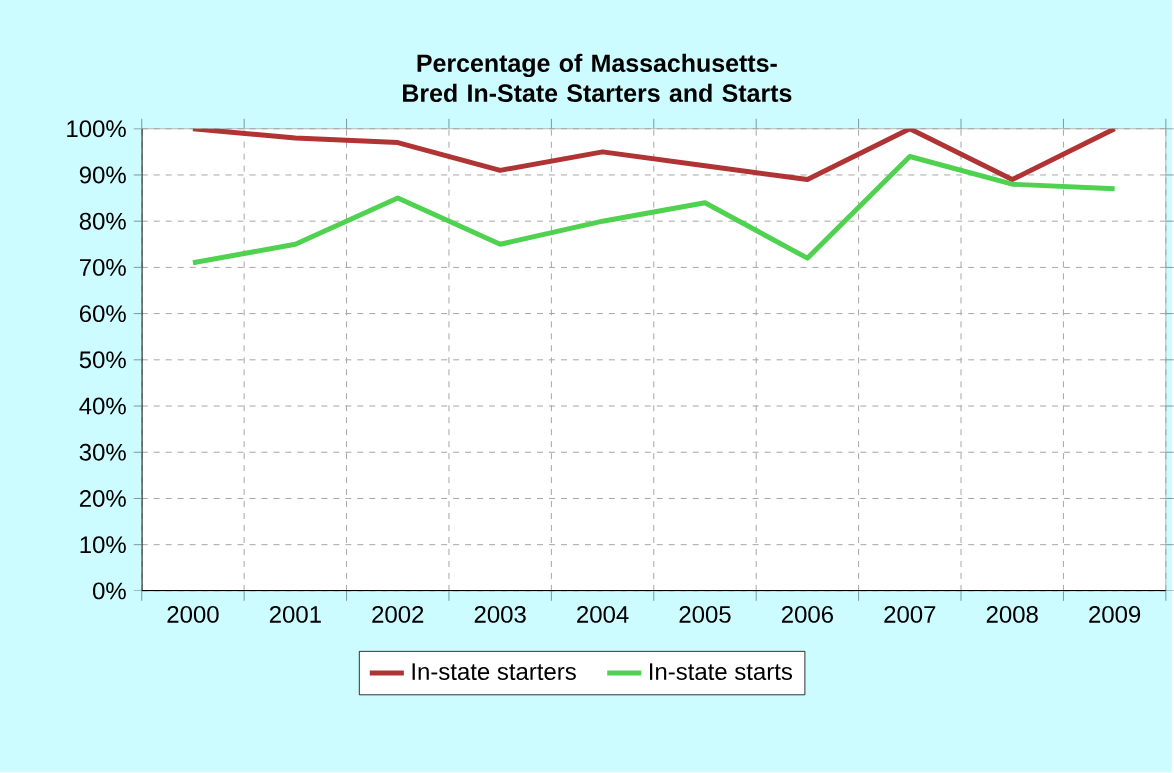  What do you see at coordinates (807, 615) in the screenshot?
I see `x-tick-label: 2006` at bounding box center [807, 615].